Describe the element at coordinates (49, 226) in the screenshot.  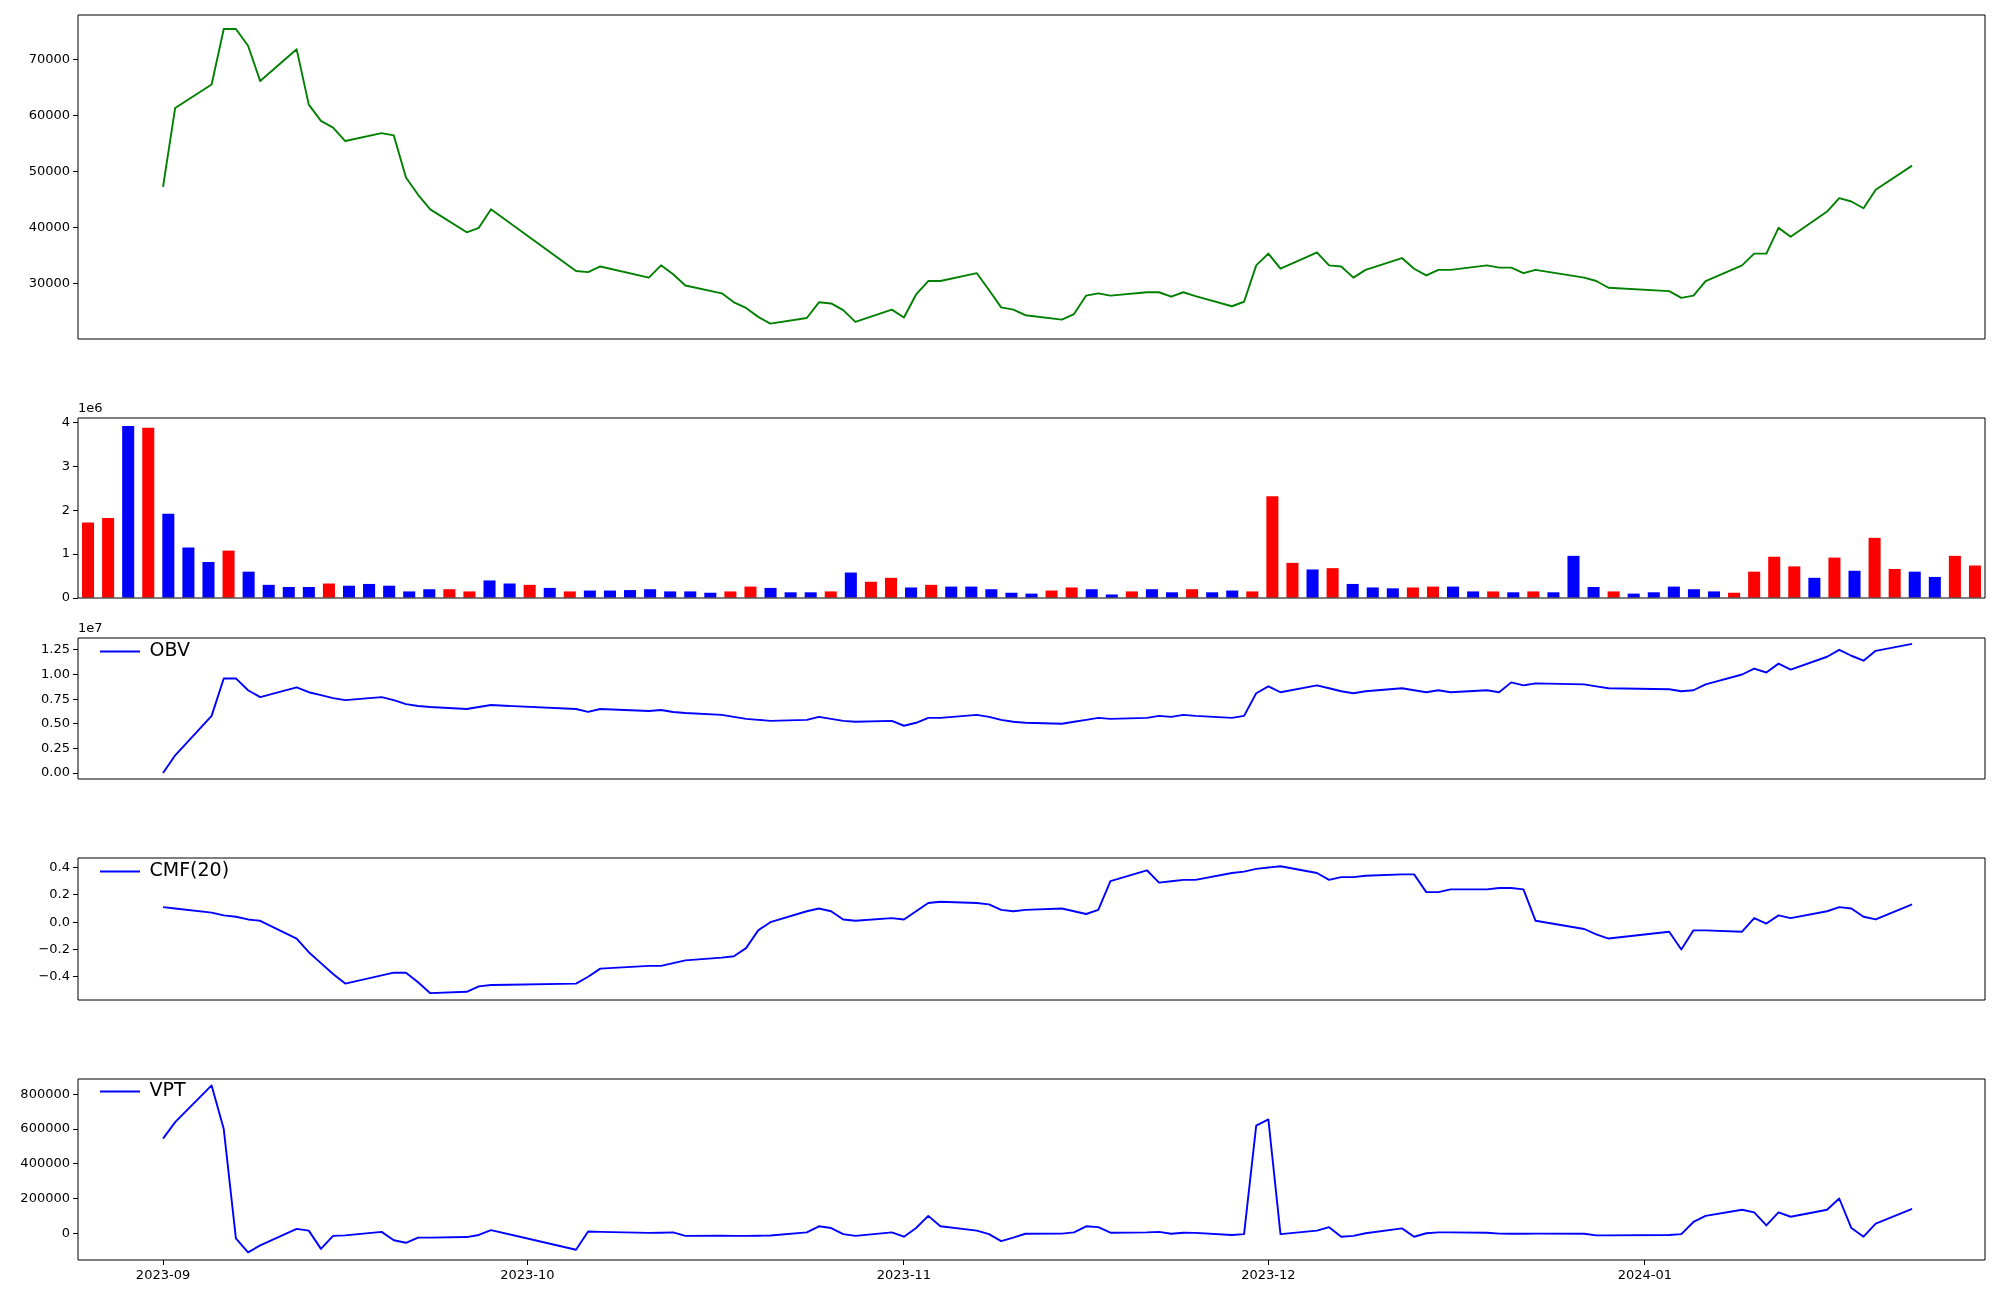
I see `y-tick-label: 40000` at that location.